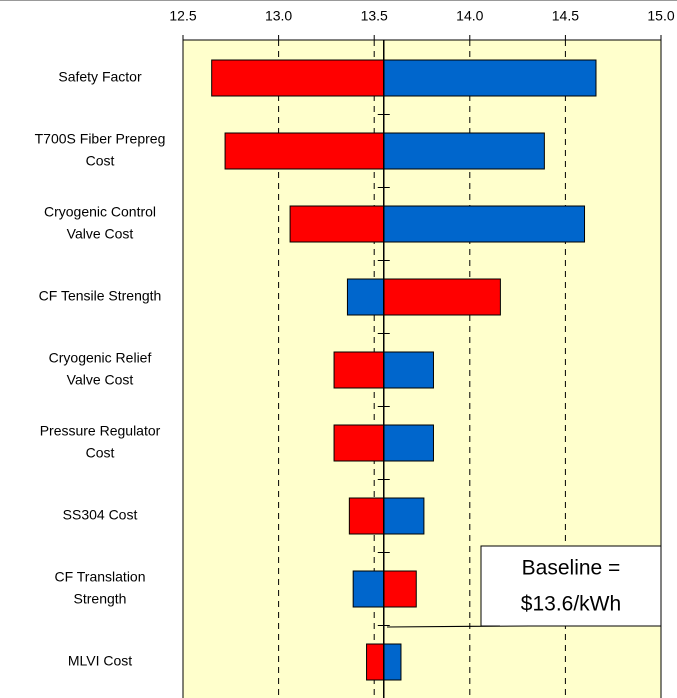 The image size is (677, 698). Describe the element at coordinates (99, 577) in the screenshot. I see `category-label: CF Translation` at that location.